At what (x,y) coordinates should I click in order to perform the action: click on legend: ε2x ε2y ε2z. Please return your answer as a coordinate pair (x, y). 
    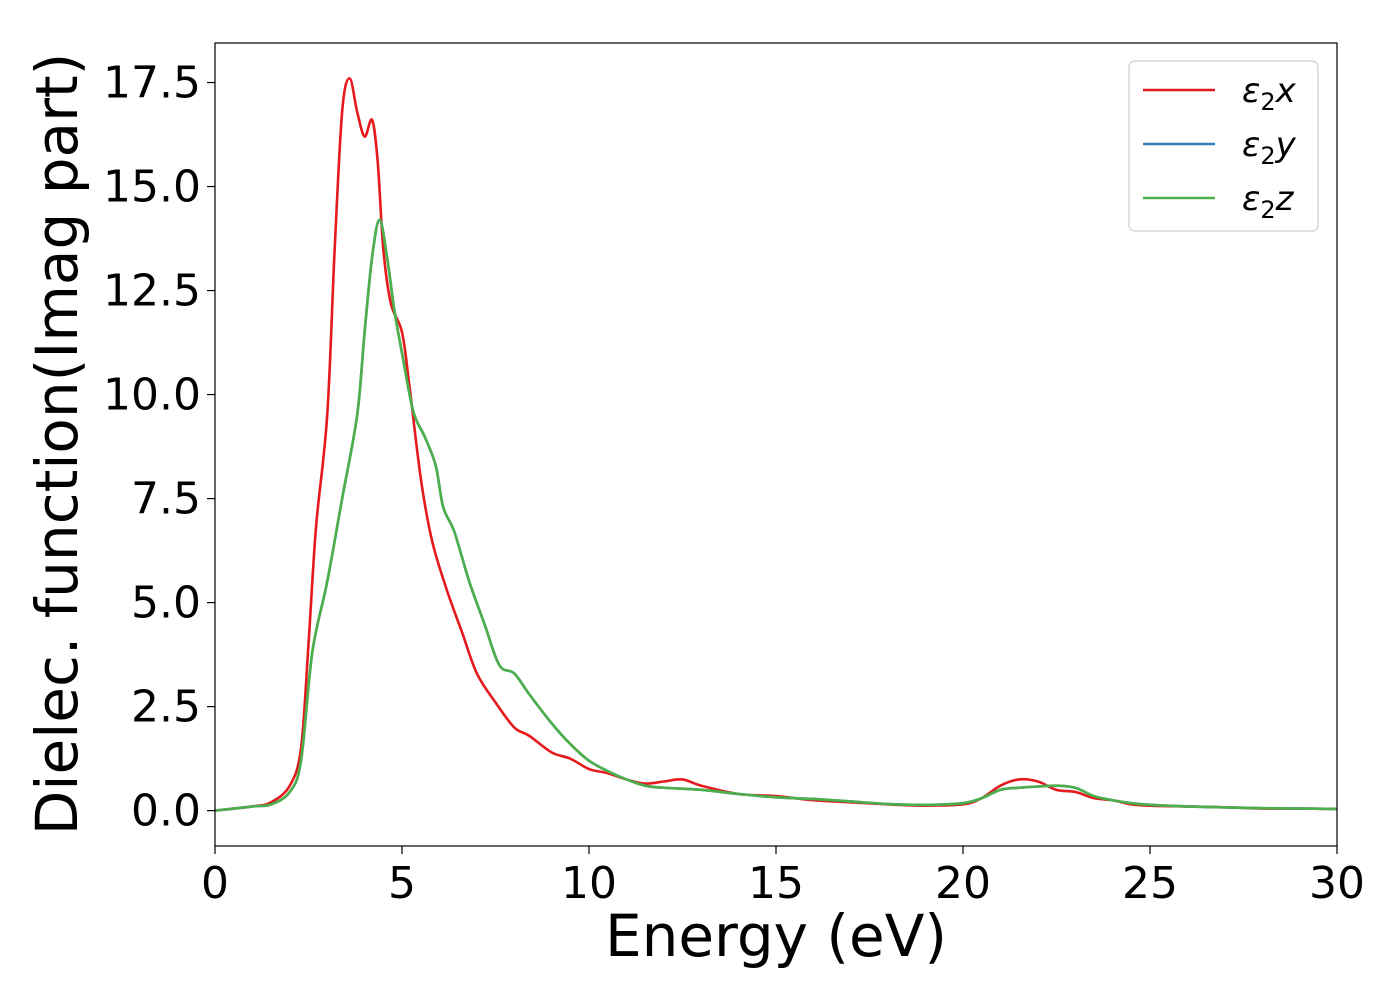
    Looking at the image, I should click on (1223, 146).